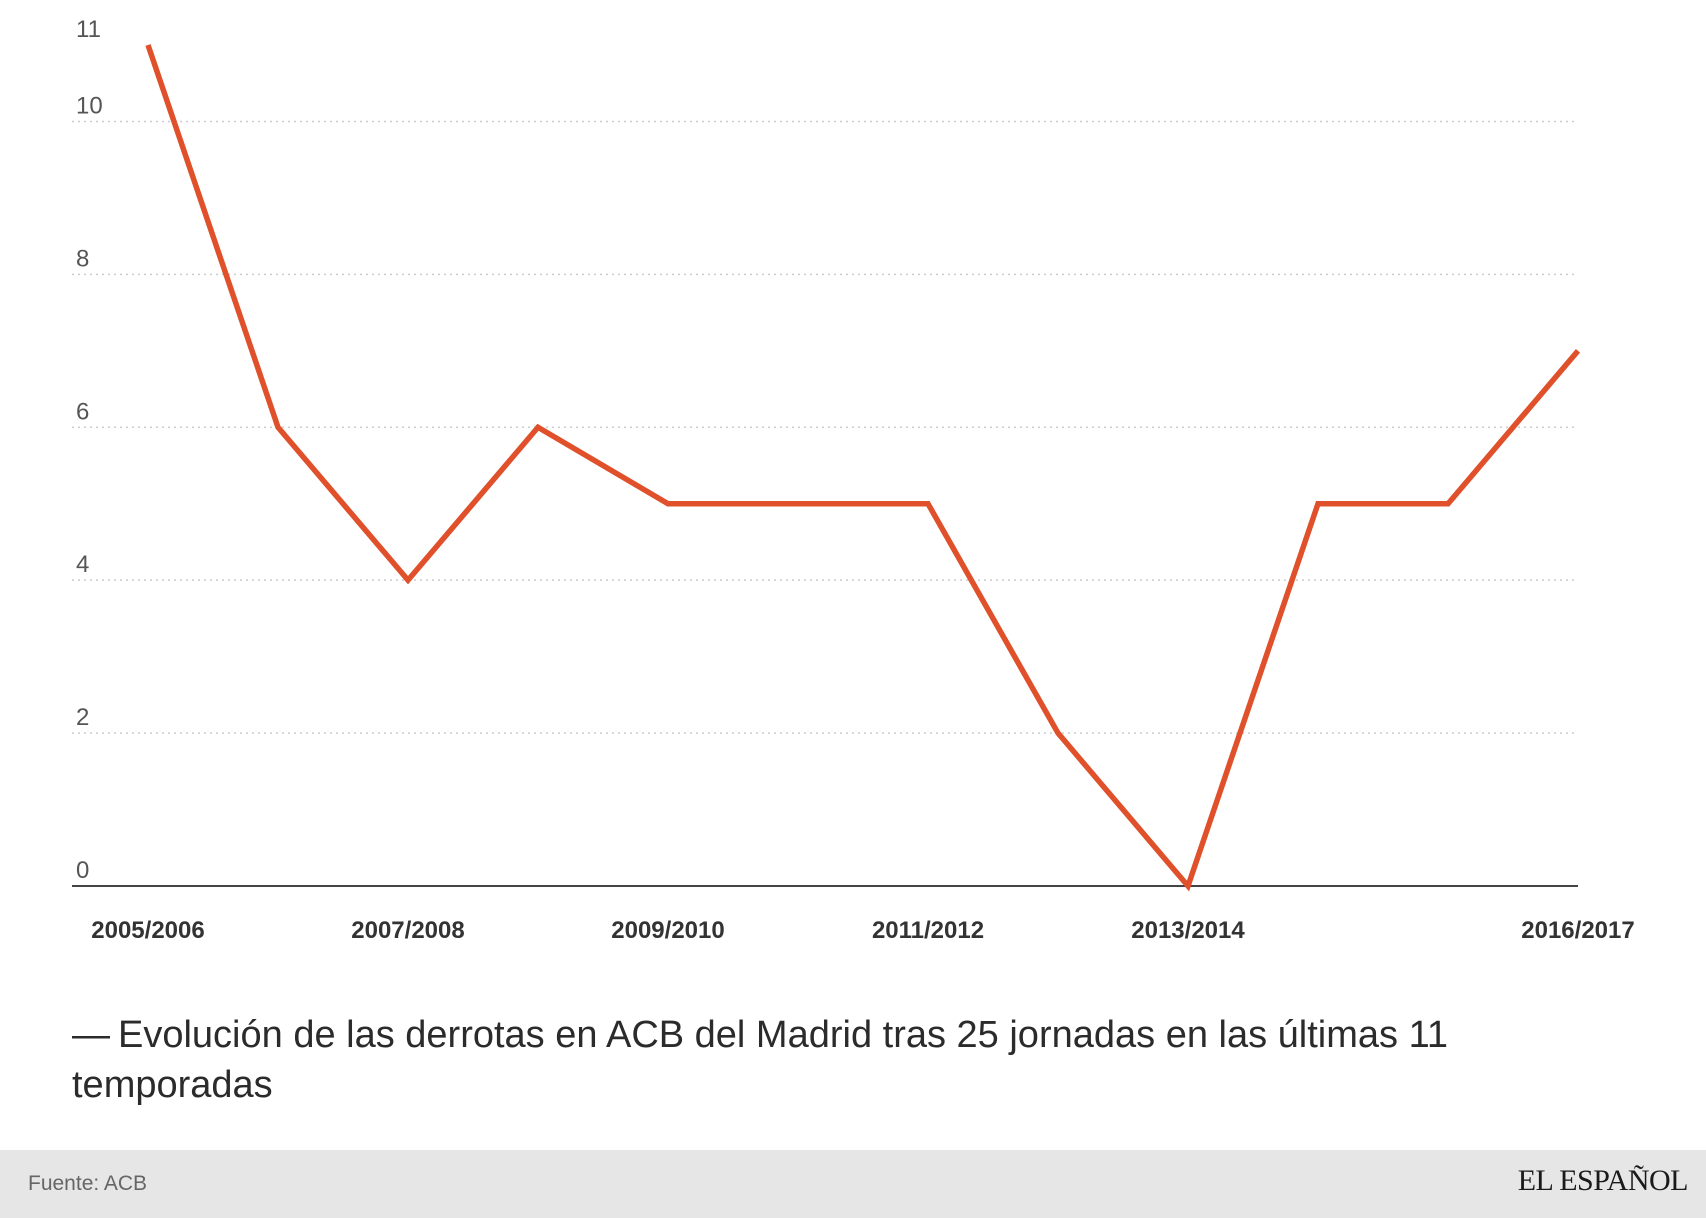 The image size is (1706, 1218). Describe the element at coordinates (667, 930) in the screenshot. I see `x-tick-label: 2009/2010` at that location.